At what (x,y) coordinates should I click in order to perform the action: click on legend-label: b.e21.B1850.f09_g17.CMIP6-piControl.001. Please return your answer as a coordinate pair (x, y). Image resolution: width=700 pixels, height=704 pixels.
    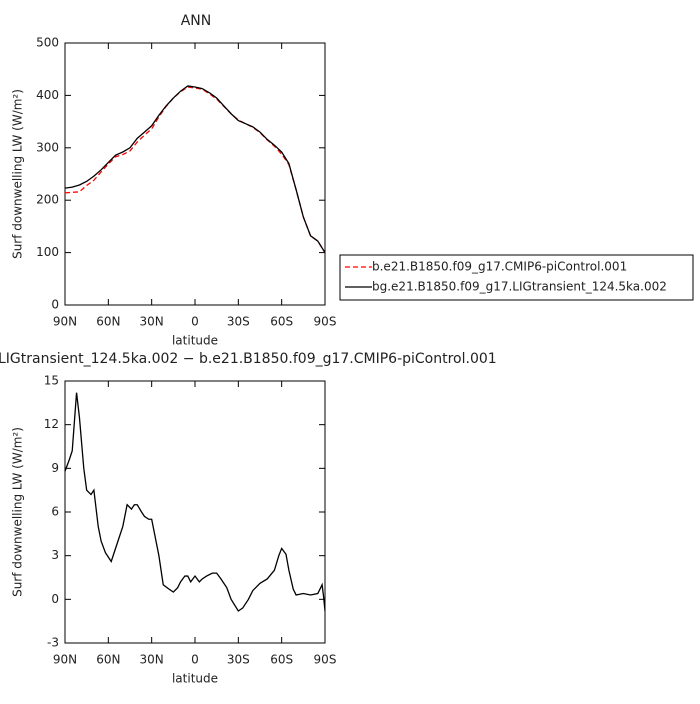
    Looking at the image, I should click on (499, 267).